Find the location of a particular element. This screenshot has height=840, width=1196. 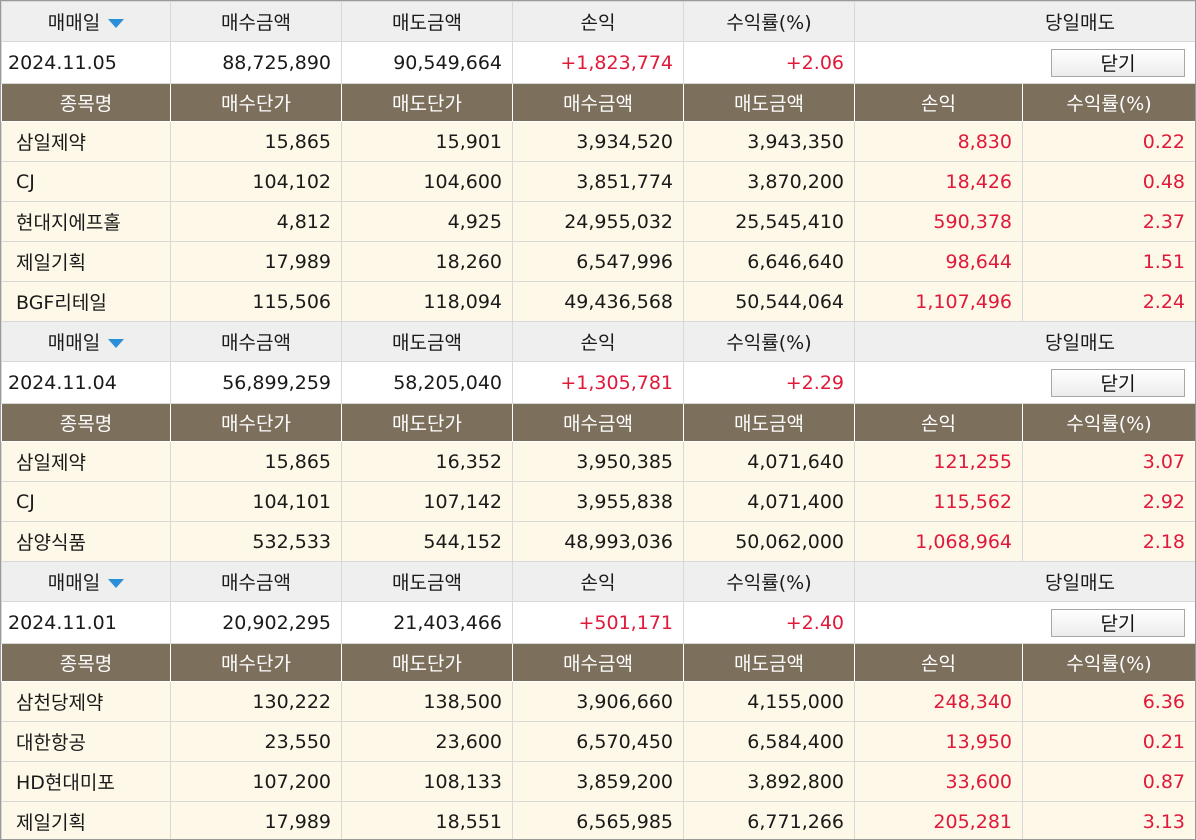

stock-name: 현대지에프홀 is located at coordinates (86, 221).